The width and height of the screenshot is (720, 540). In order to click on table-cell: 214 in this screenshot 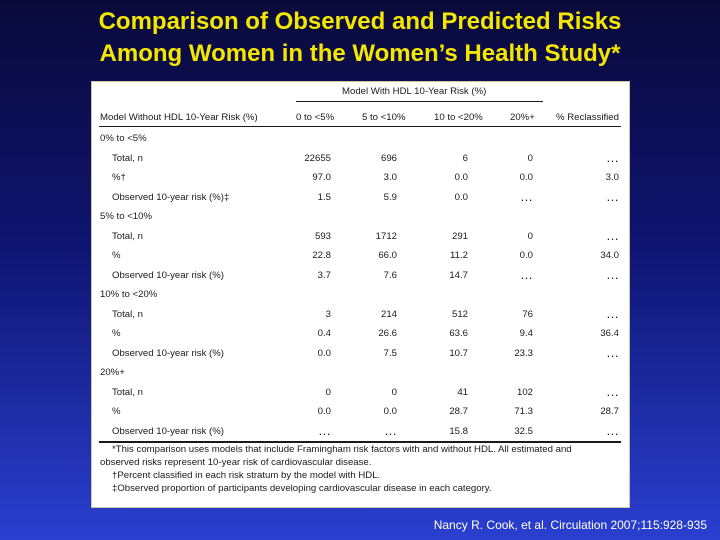, I will do `click(388, 314)`.